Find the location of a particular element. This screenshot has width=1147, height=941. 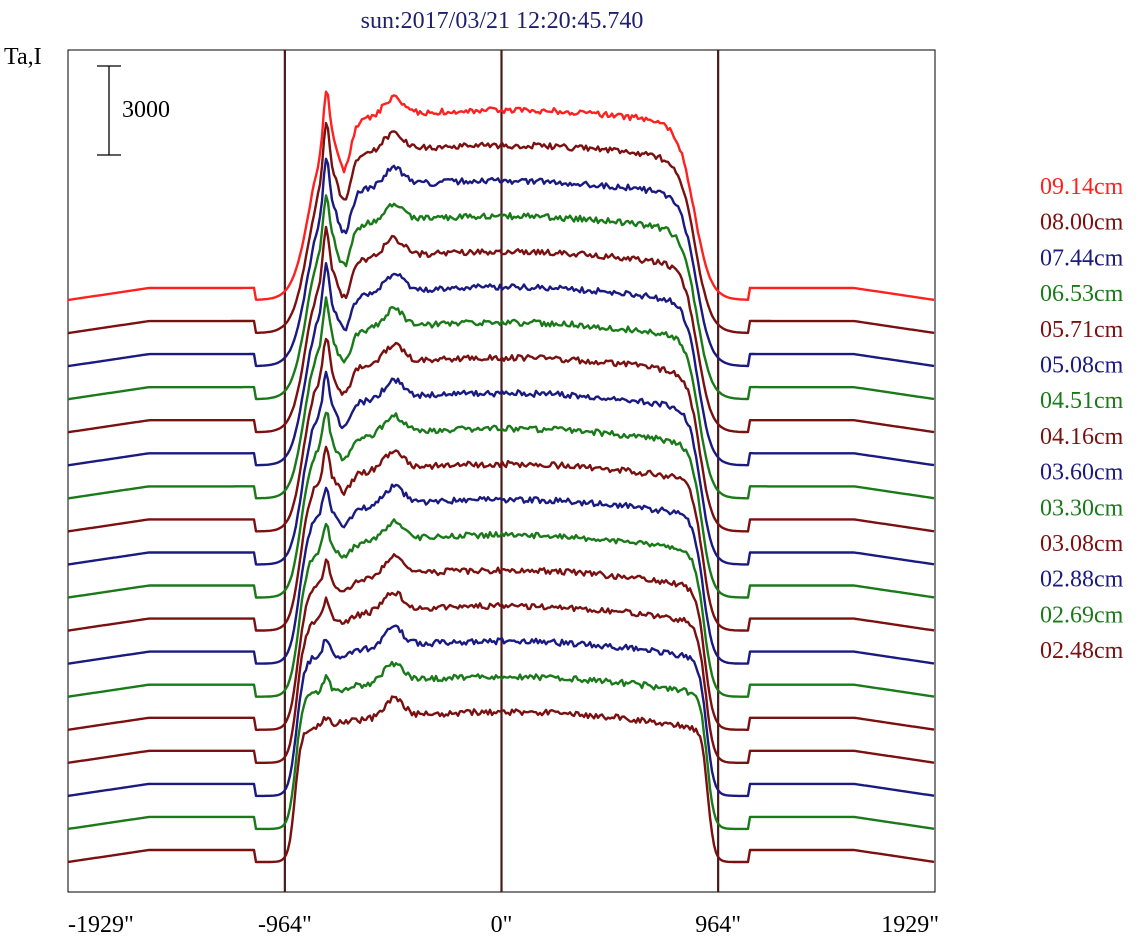

x-tick-label-0: -1929" is located at coordinates (101, 925).